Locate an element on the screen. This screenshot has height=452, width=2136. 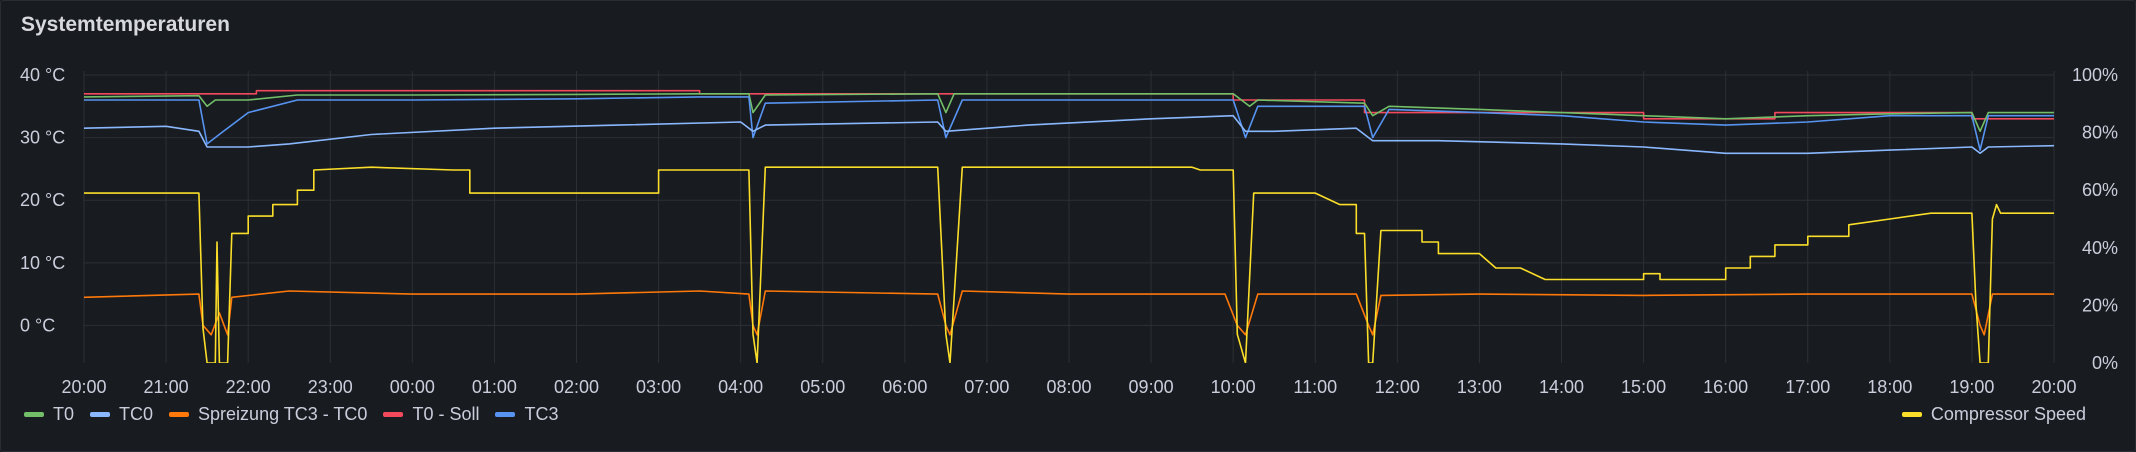
legend-right: Compressor Speed is located at coordinates (2001, 414).